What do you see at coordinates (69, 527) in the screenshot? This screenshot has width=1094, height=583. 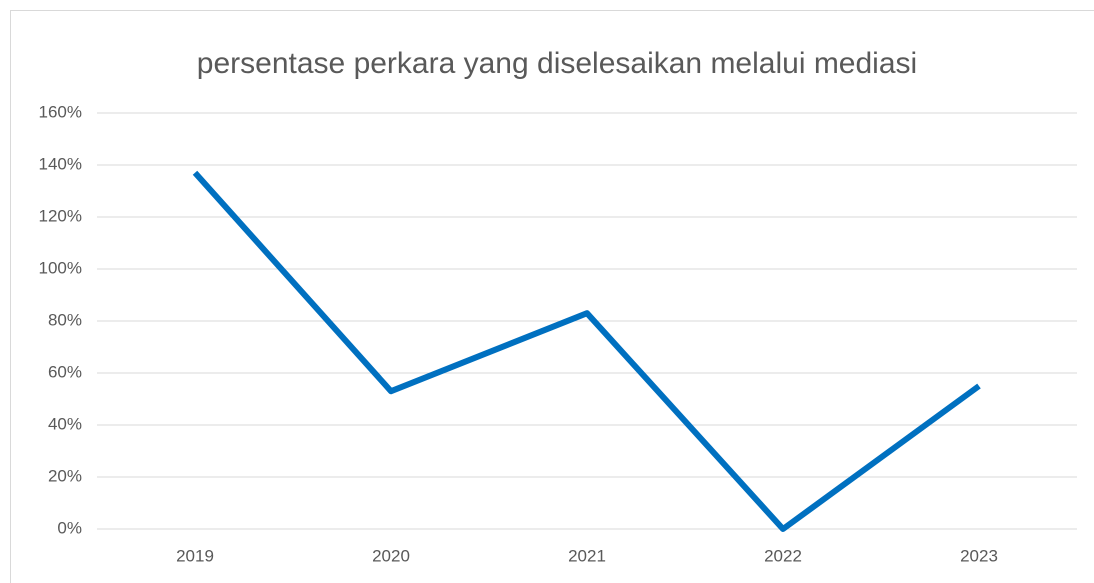 I see `y-tick-label: 0%` at bounding box center [69, 527].